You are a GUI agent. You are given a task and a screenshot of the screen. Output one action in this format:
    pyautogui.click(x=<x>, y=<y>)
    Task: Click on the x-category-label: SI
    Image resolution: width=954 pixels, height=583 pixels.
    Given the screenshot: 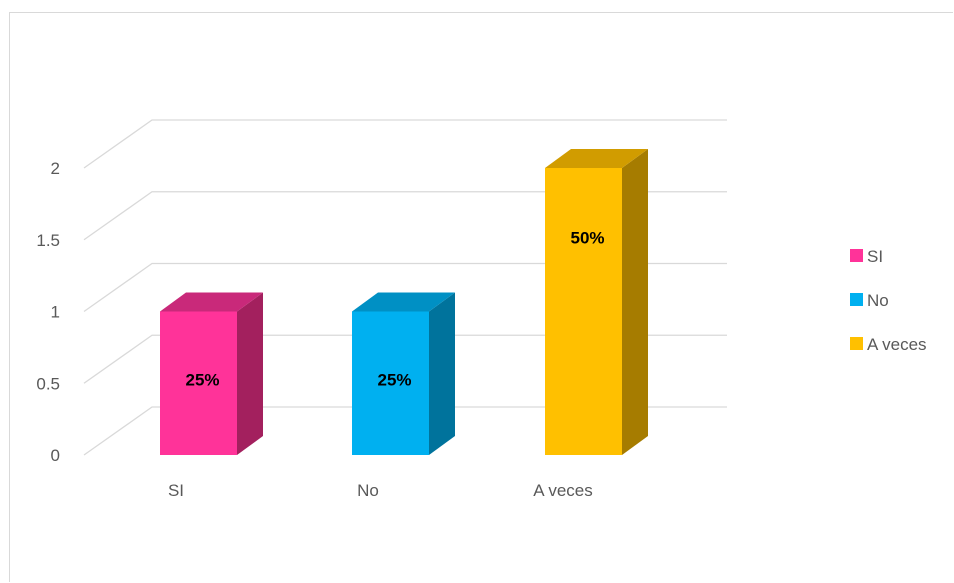 What is the action you would take?
    pyautogui.click(x=176, y=490)
    